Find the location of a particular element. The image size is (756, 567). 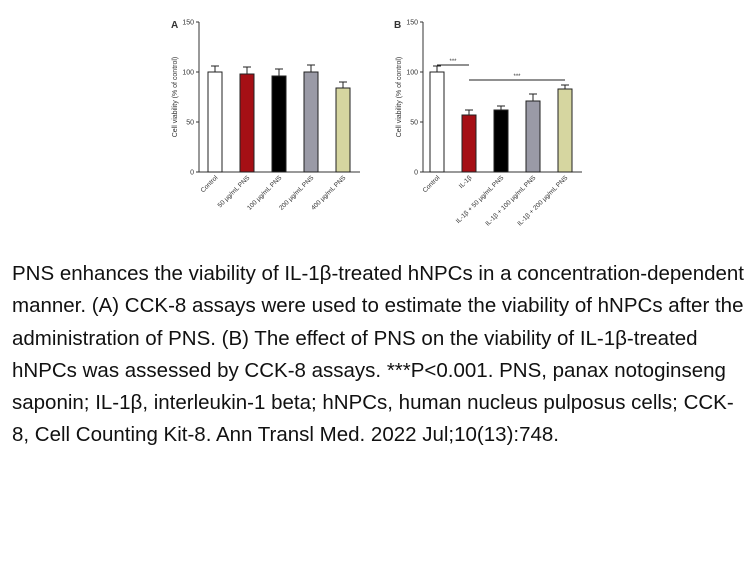

x-tick-label: IL-1β is located at coordinates (466, 182).